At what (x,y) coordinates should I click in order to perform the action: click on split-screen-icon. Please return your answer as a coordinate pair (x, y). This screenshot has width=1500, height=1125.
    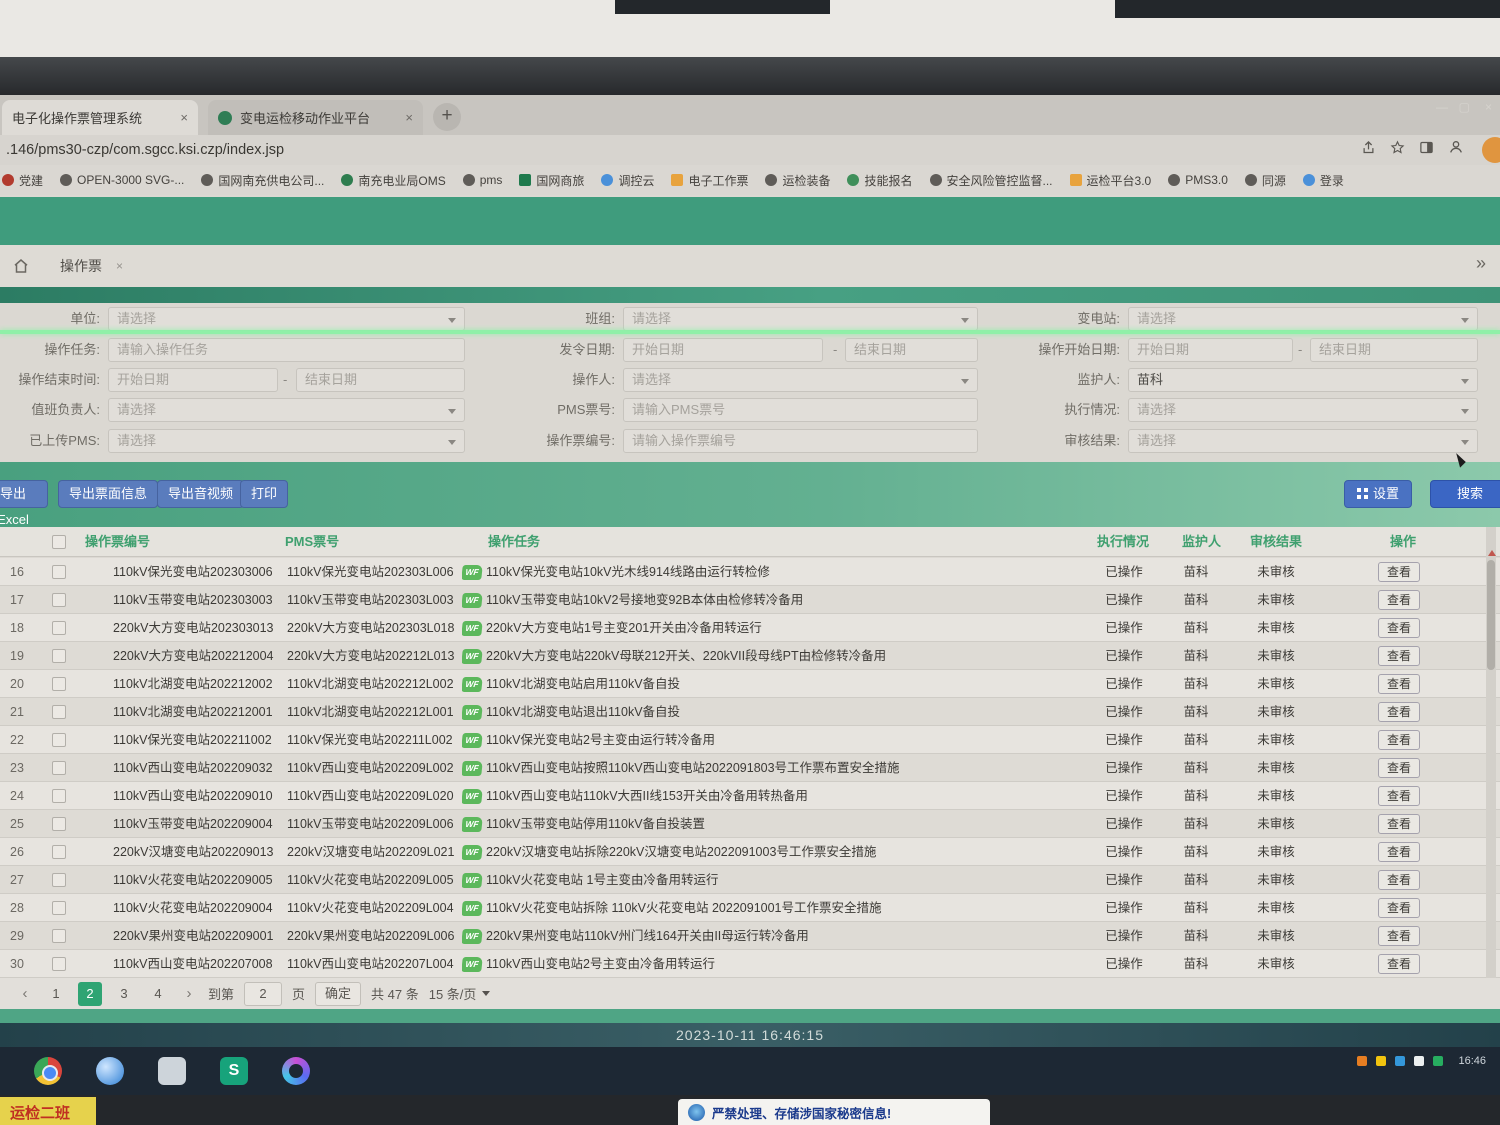
    Looking at the image, I should click on (1426, 147).